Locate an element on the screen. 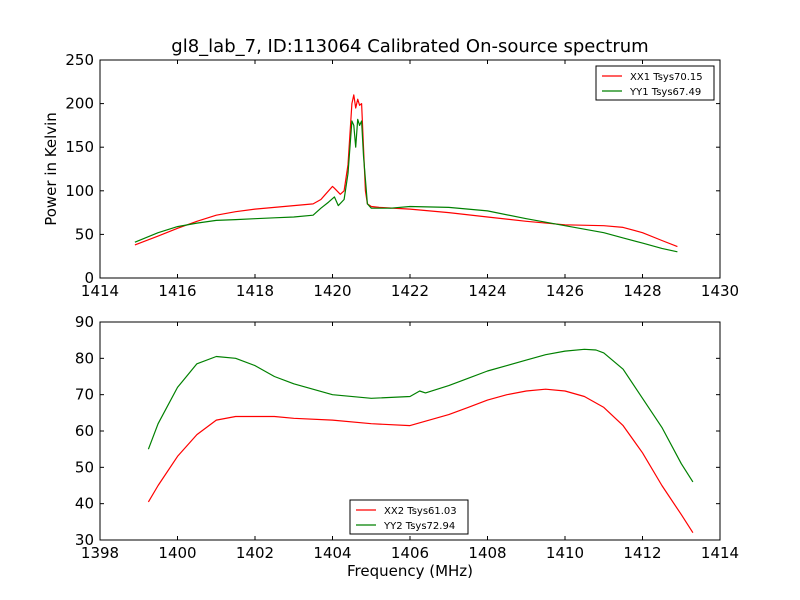 This screenshot has height=600, width=800. x-tick-label-1-7: 1412 is located at coordinates (642, 553).